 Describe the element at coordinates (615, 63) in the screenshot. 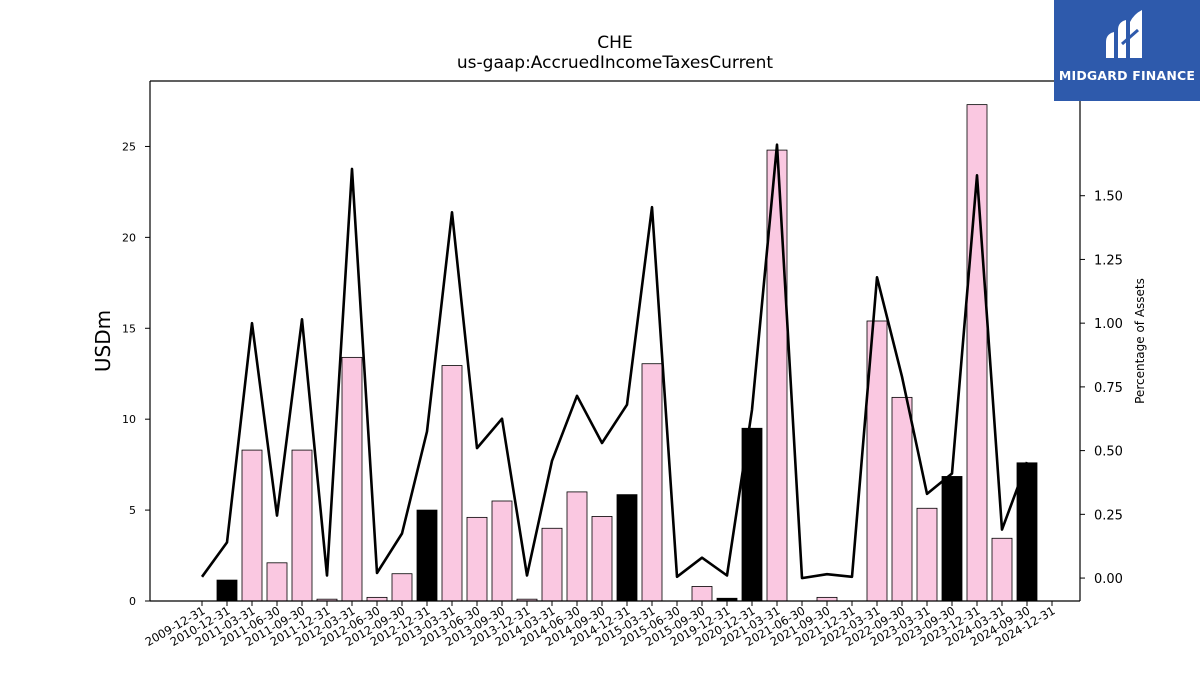

I see `chart-subtitle: us-gaap:AccruedIncomeTaxesCurrent` at that location.